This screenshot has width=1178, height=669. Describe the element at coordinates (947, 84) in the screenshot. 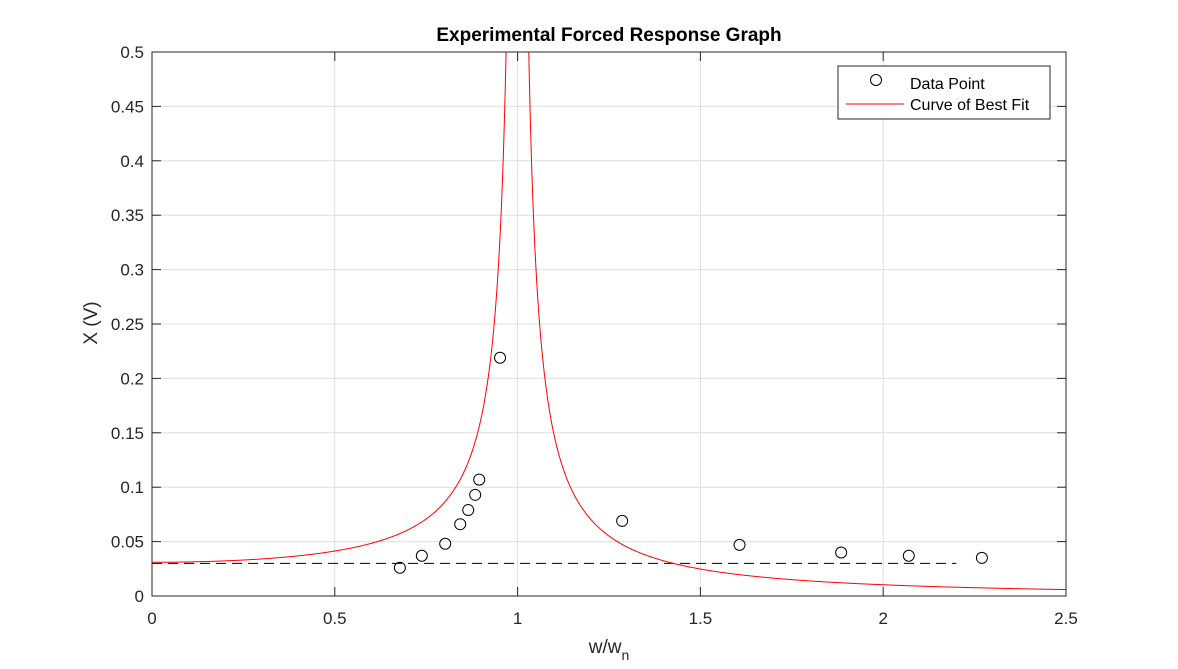

I see `legend-data-point-label: Data Point` at that location.